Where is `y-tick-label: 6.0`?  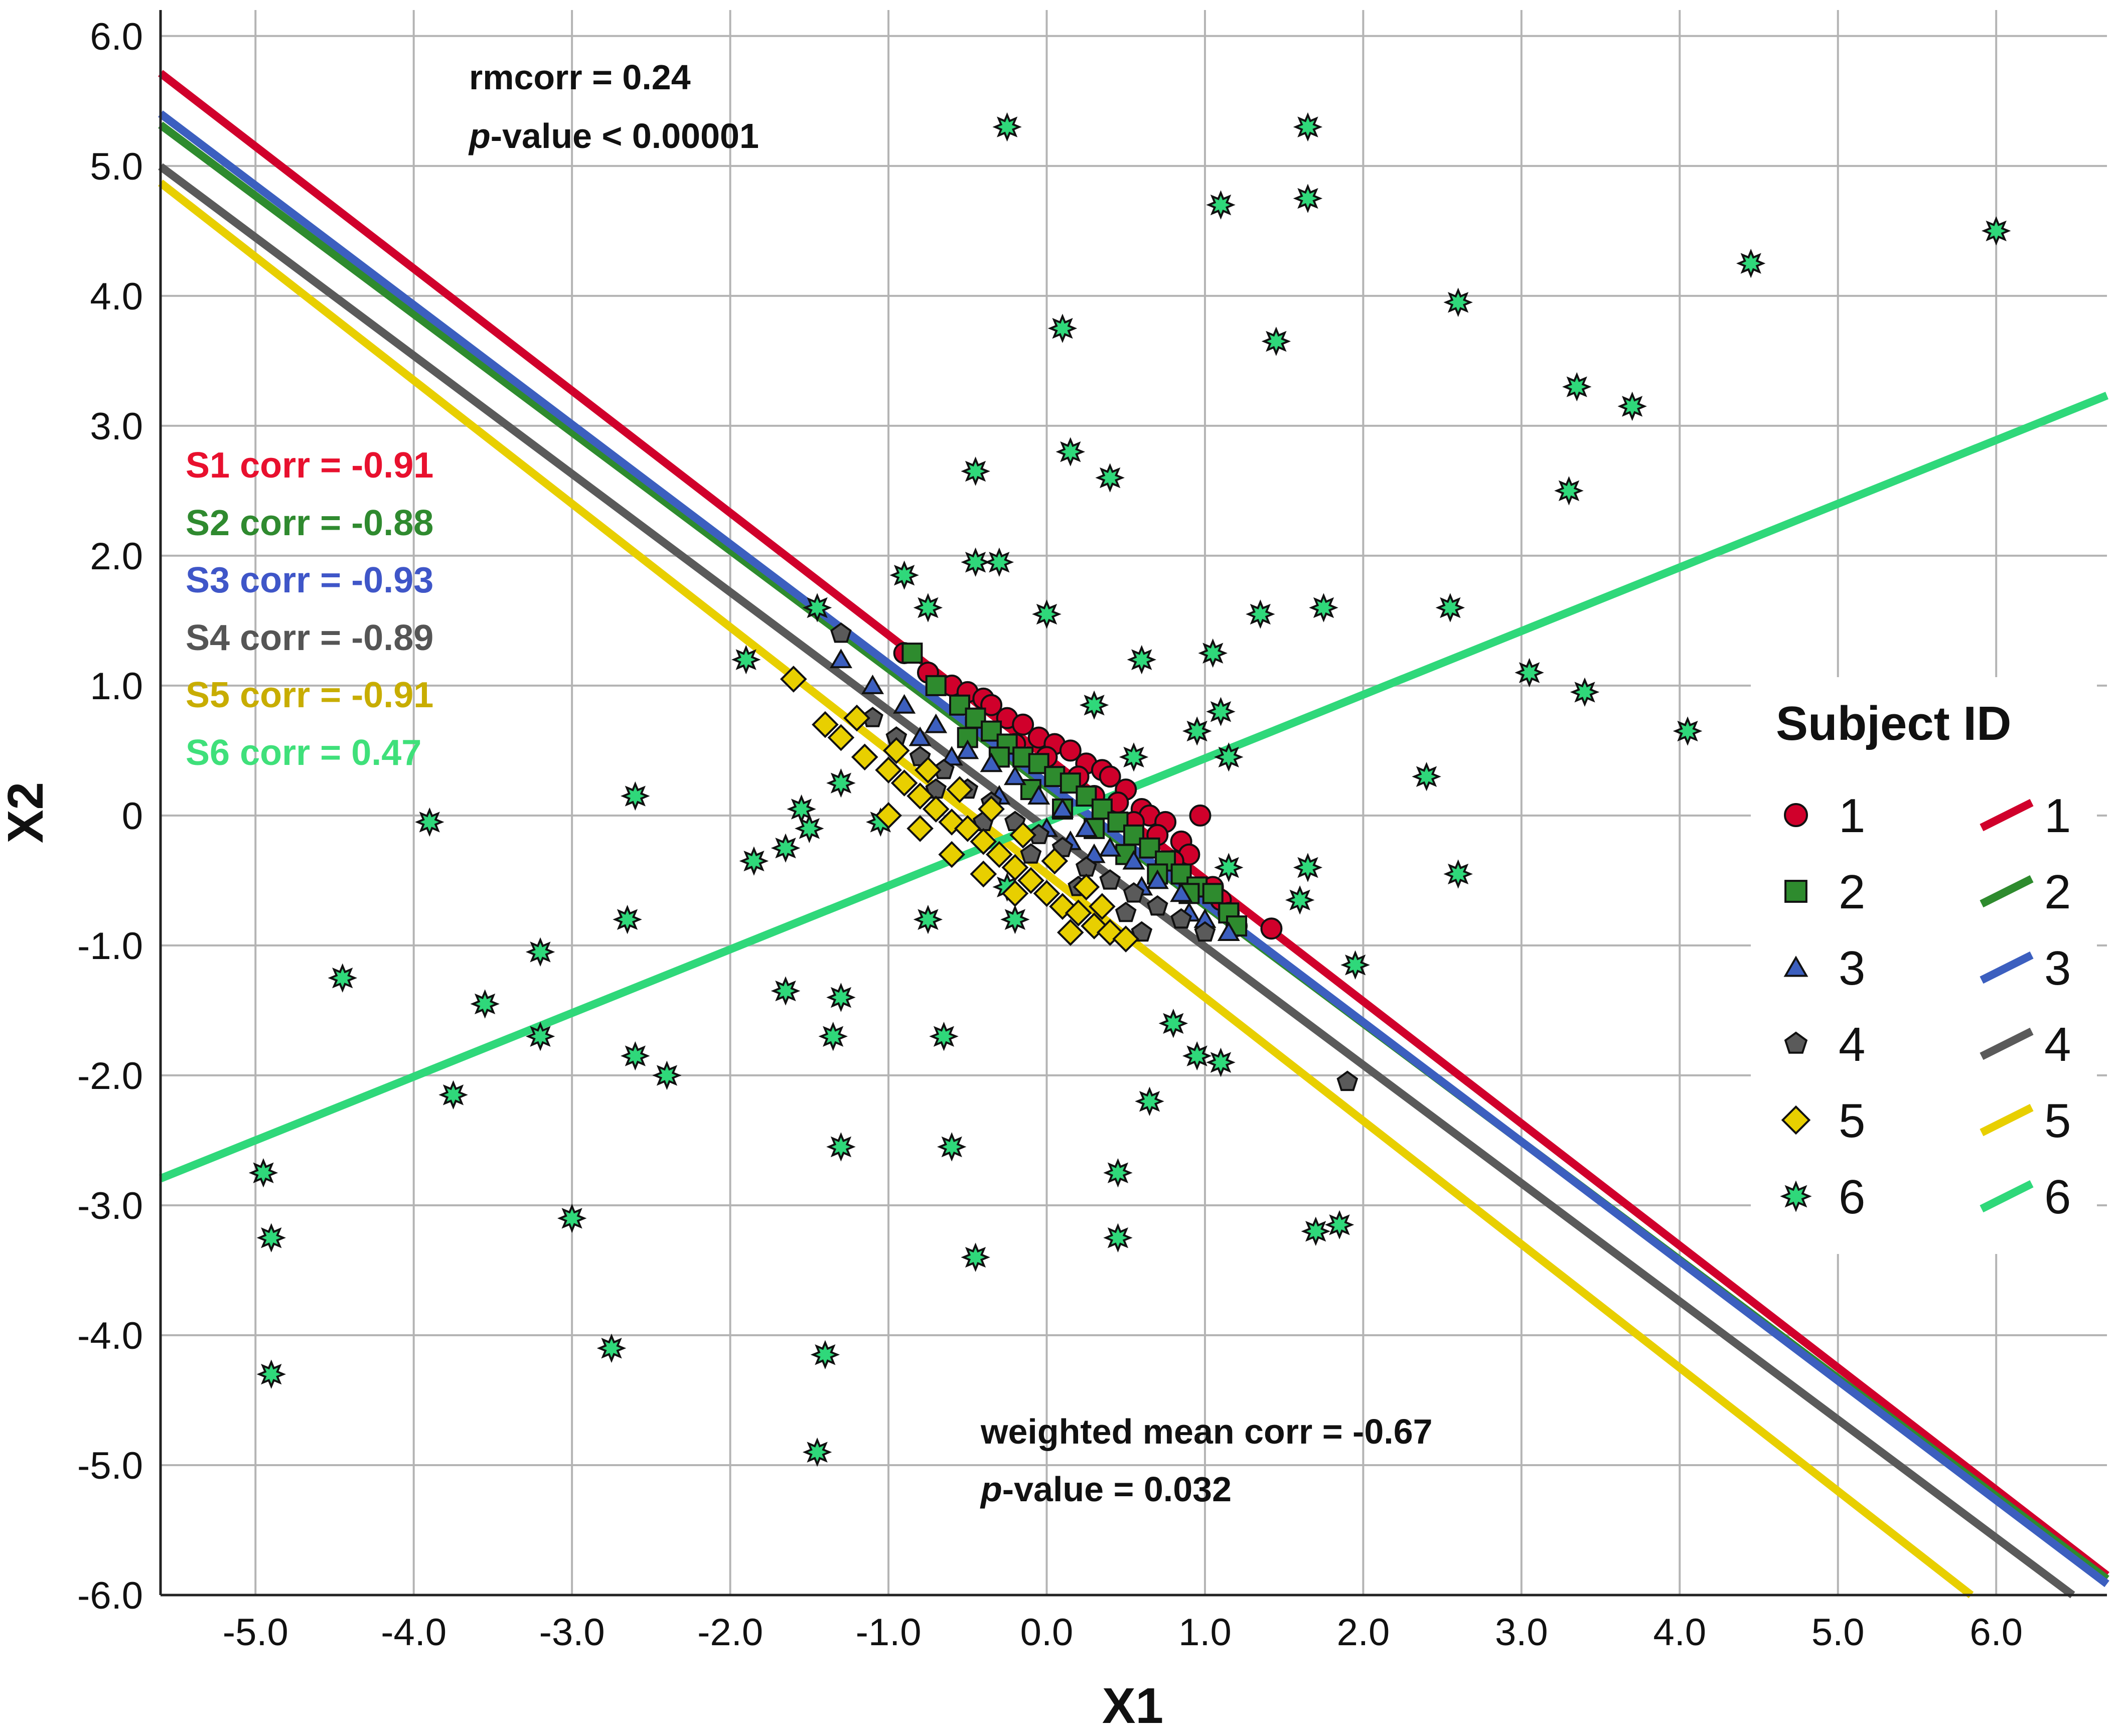
y-tick-label: 6.0 is located at coordinates (116, 37).